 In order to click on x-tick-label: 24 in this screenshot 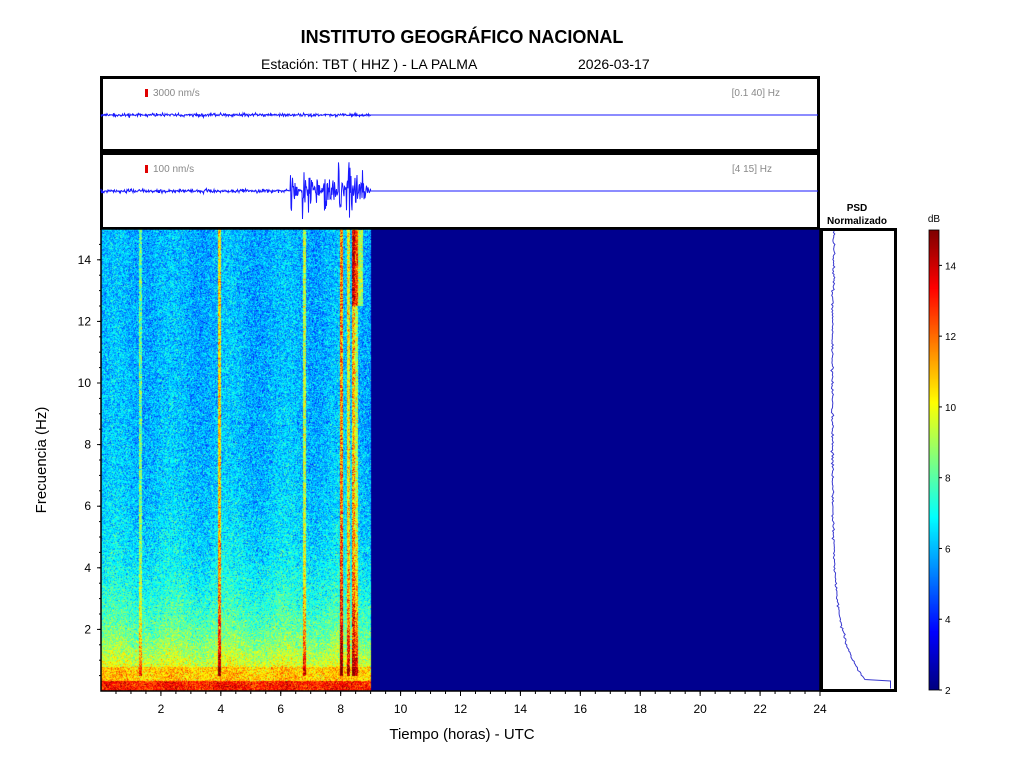, I will do `click(820, 709)`.